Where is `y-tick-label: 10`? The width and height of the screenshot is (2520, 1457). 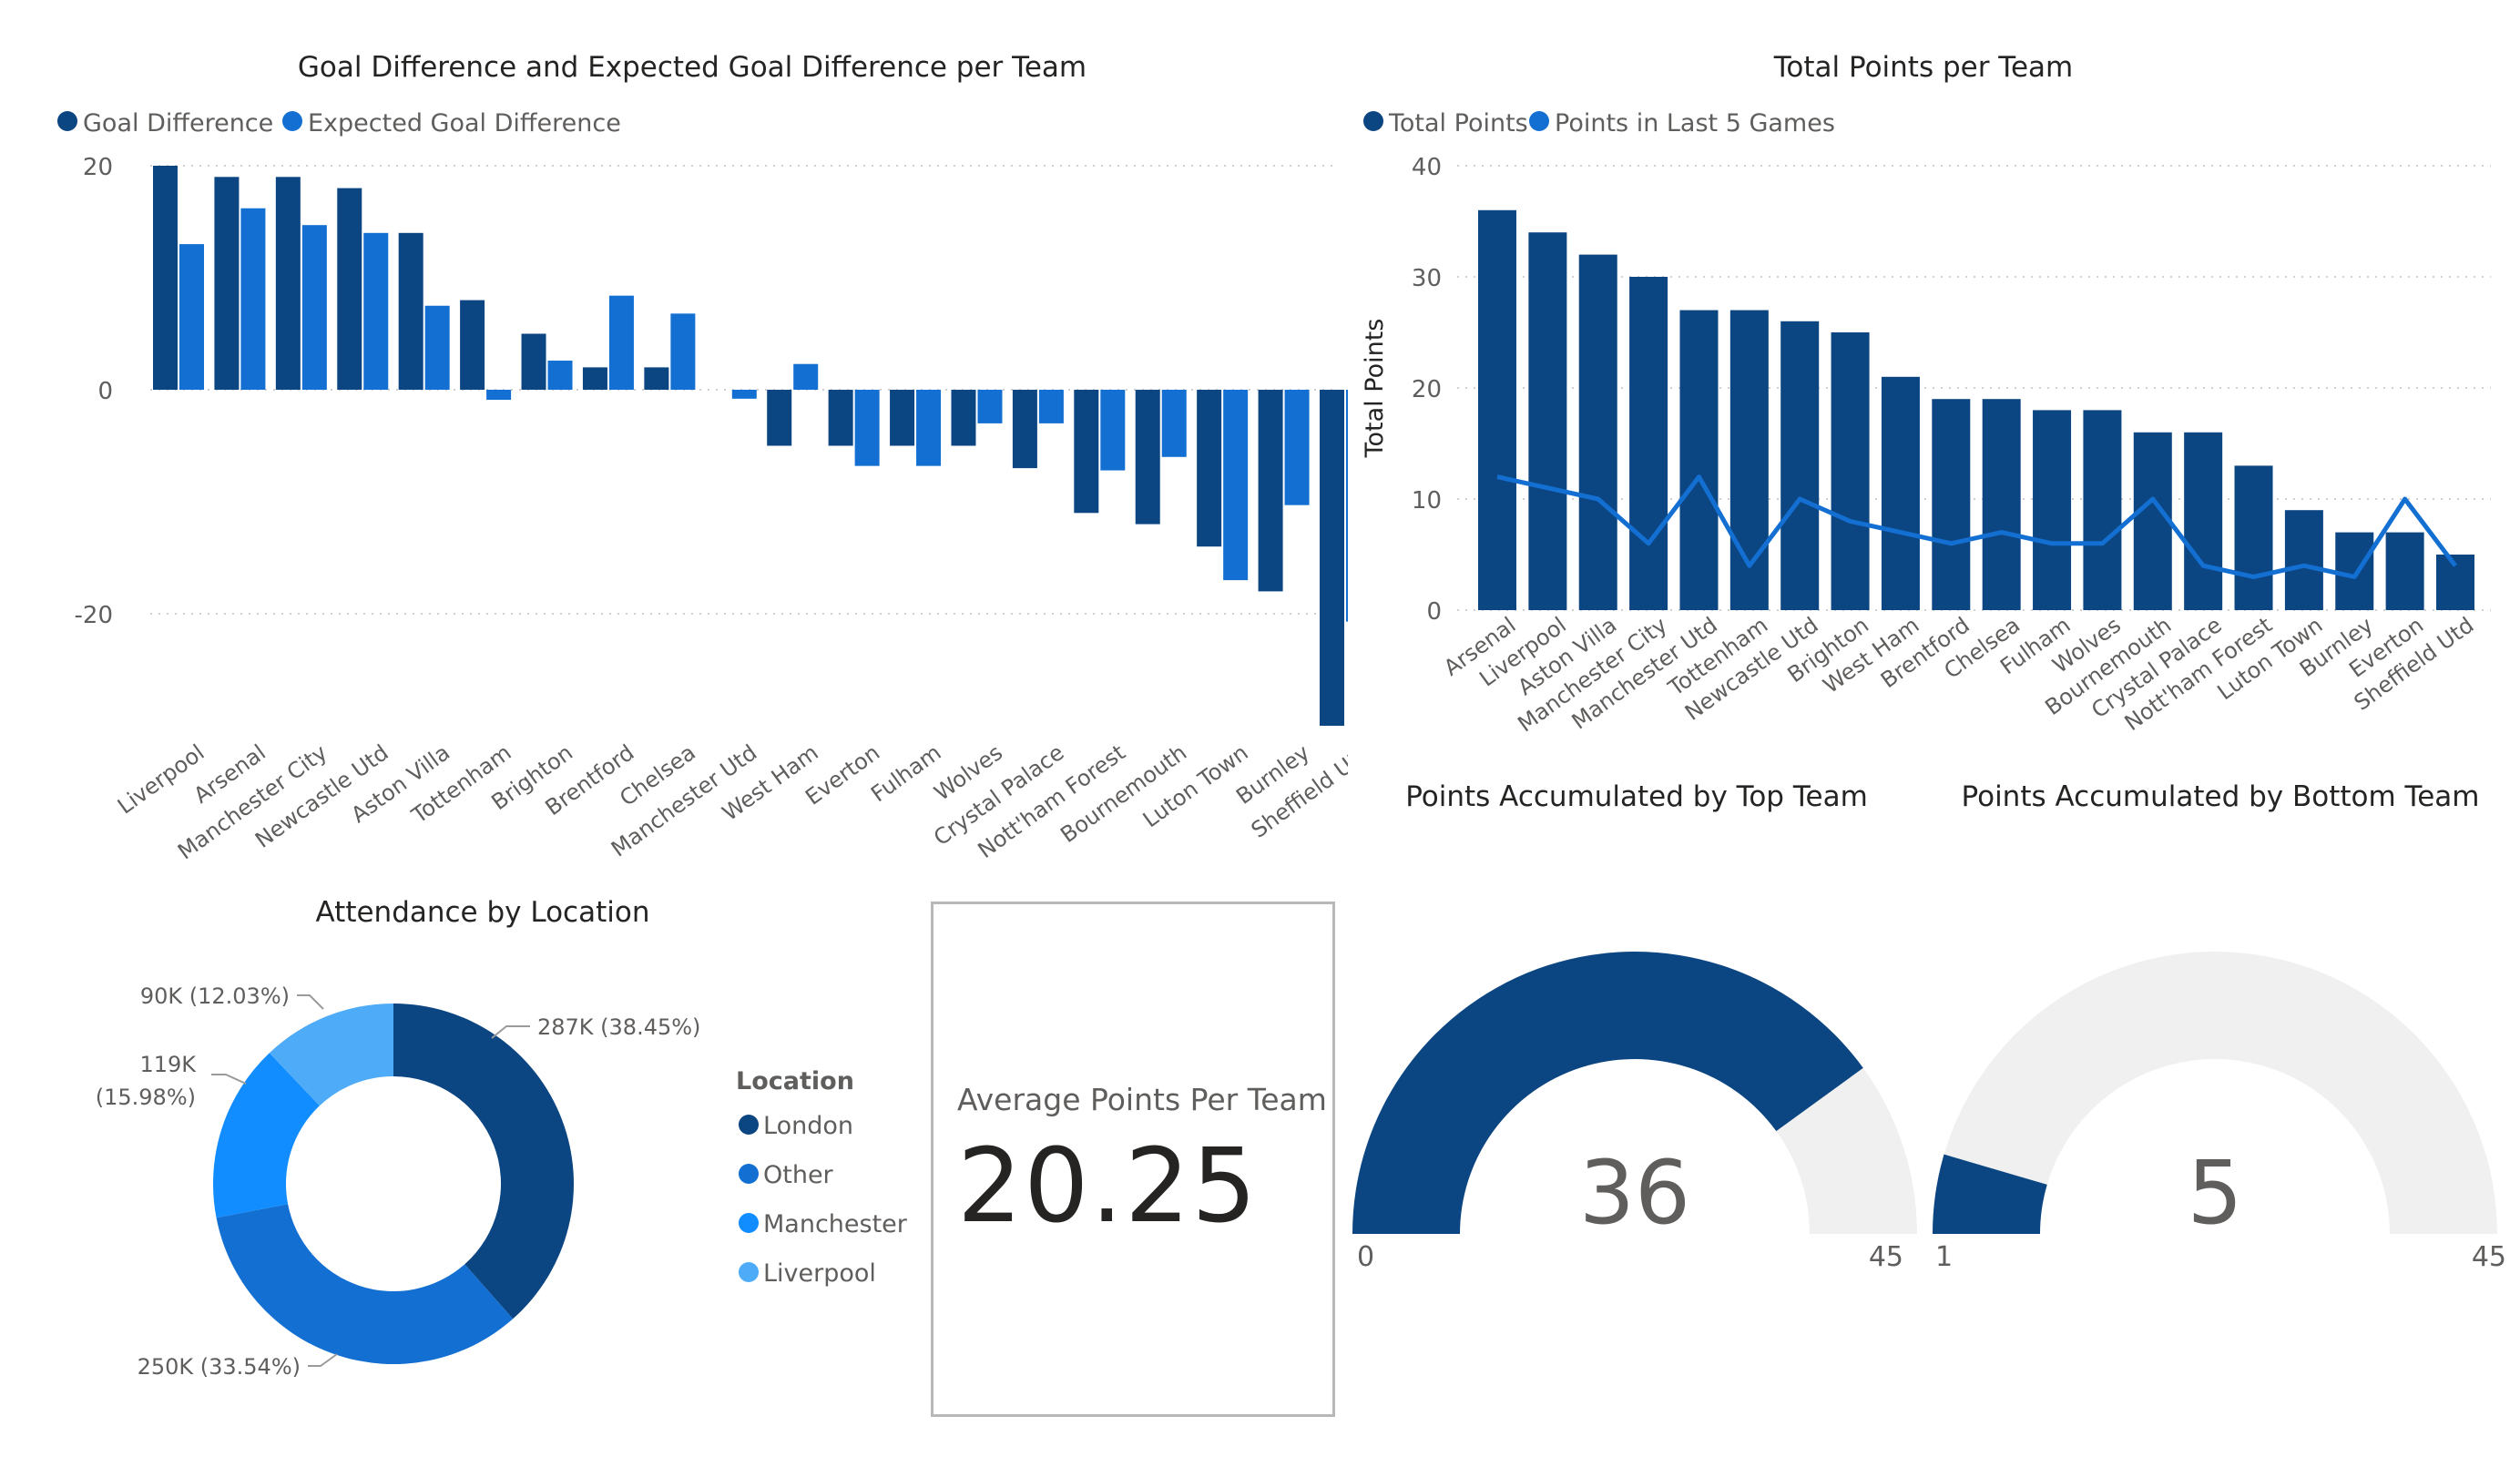 y-tick-label: 10 is located at coordinates (1427, 501).